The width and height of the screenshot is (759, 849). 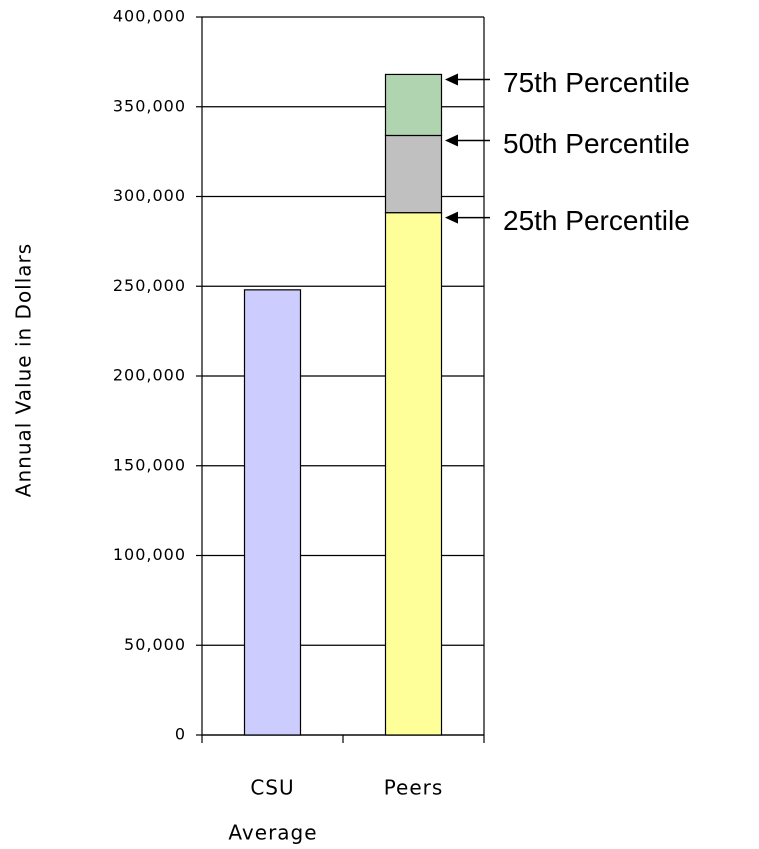 What do you see at coordinates (596, 143) in the screenshot?
I see `annotation: 50th Percentile` at bounding box center [596, 143].